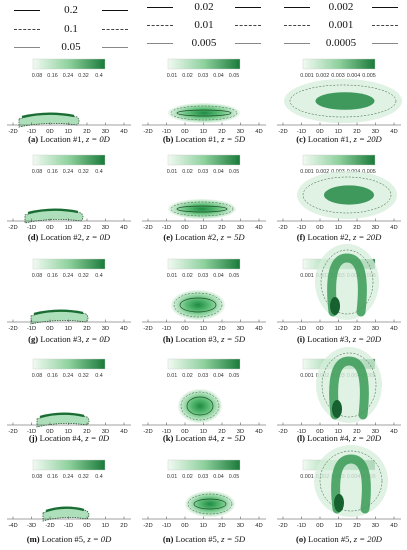 The height and width of the screenshot is (550, 407). What do you see at coordinates (37, 376) in the screenshot?
I see `colorbar-tick-label: 0.08` at bounding box center [37, 376].